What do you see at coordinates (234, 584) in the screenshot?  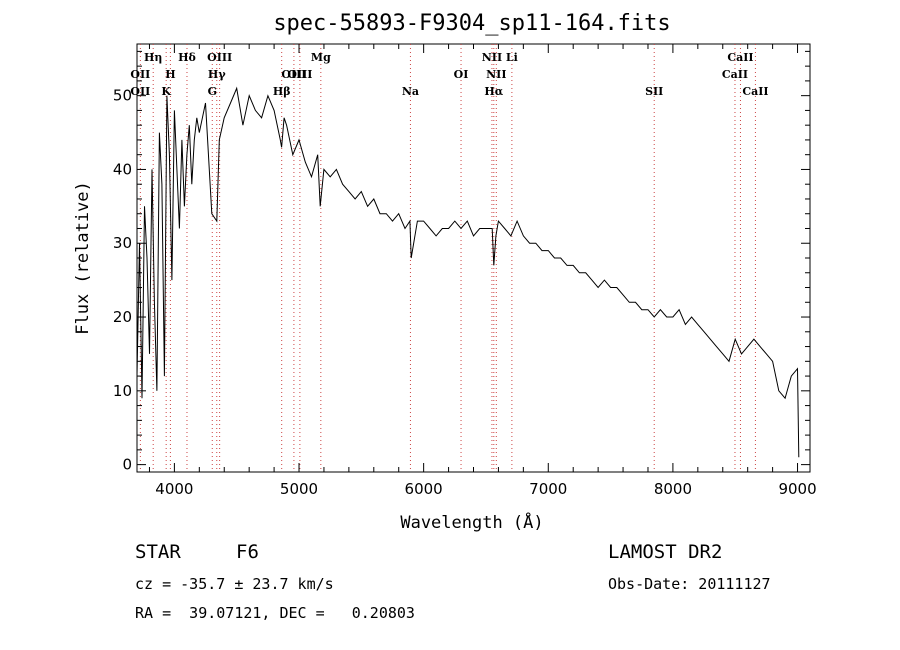 I see `redshift-text: cz = -35.7 ± 23.7 km/s` at bounding box center [234, 584].